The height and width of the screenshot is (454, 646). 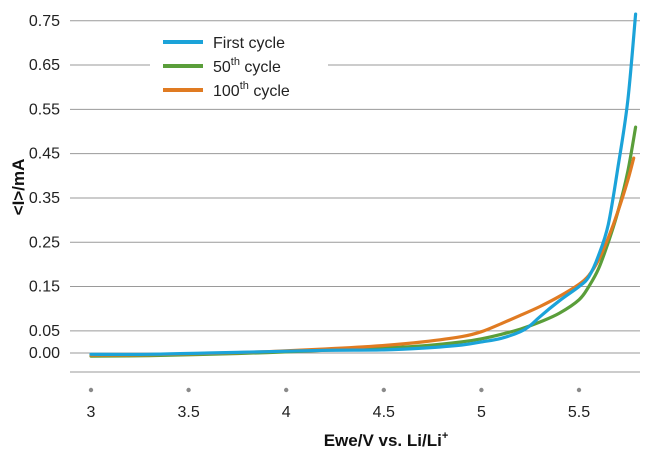 I want to click on legend-label: 100th cycle, so click(x=251, y=90).